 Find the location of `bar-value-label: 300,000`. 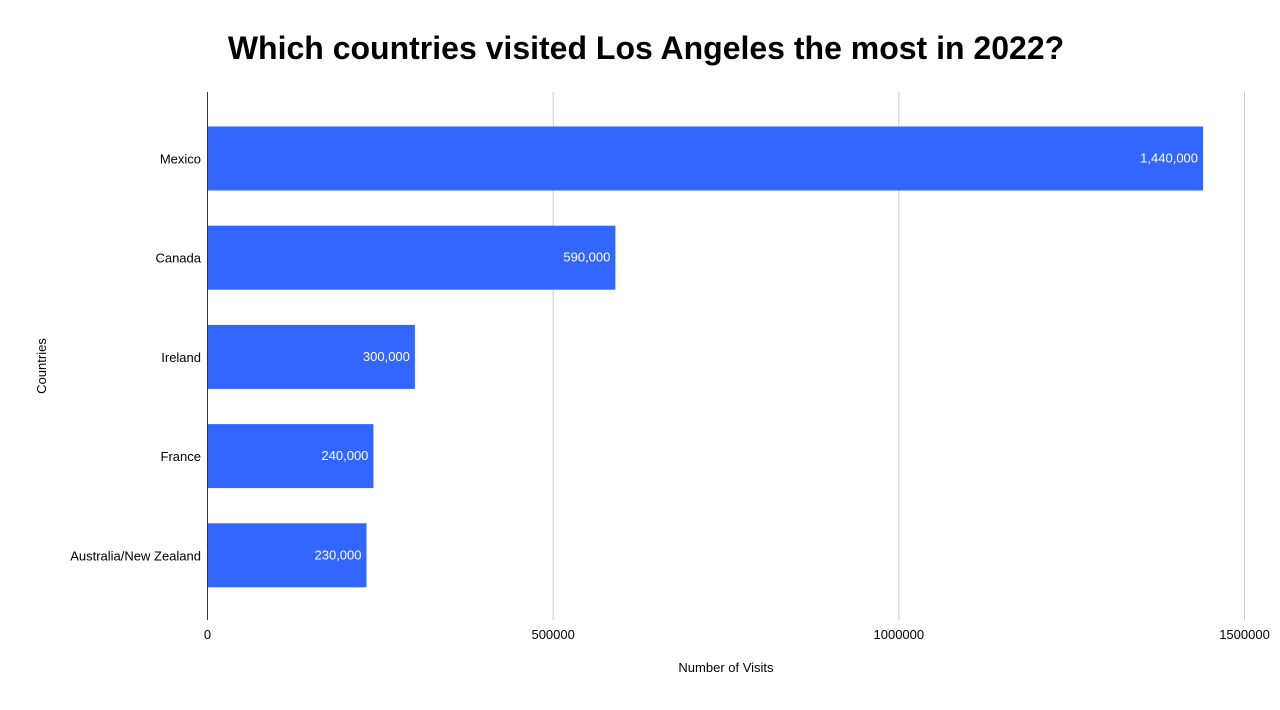

bar-value-label: 300,000 is located at coordinates (386, 356).